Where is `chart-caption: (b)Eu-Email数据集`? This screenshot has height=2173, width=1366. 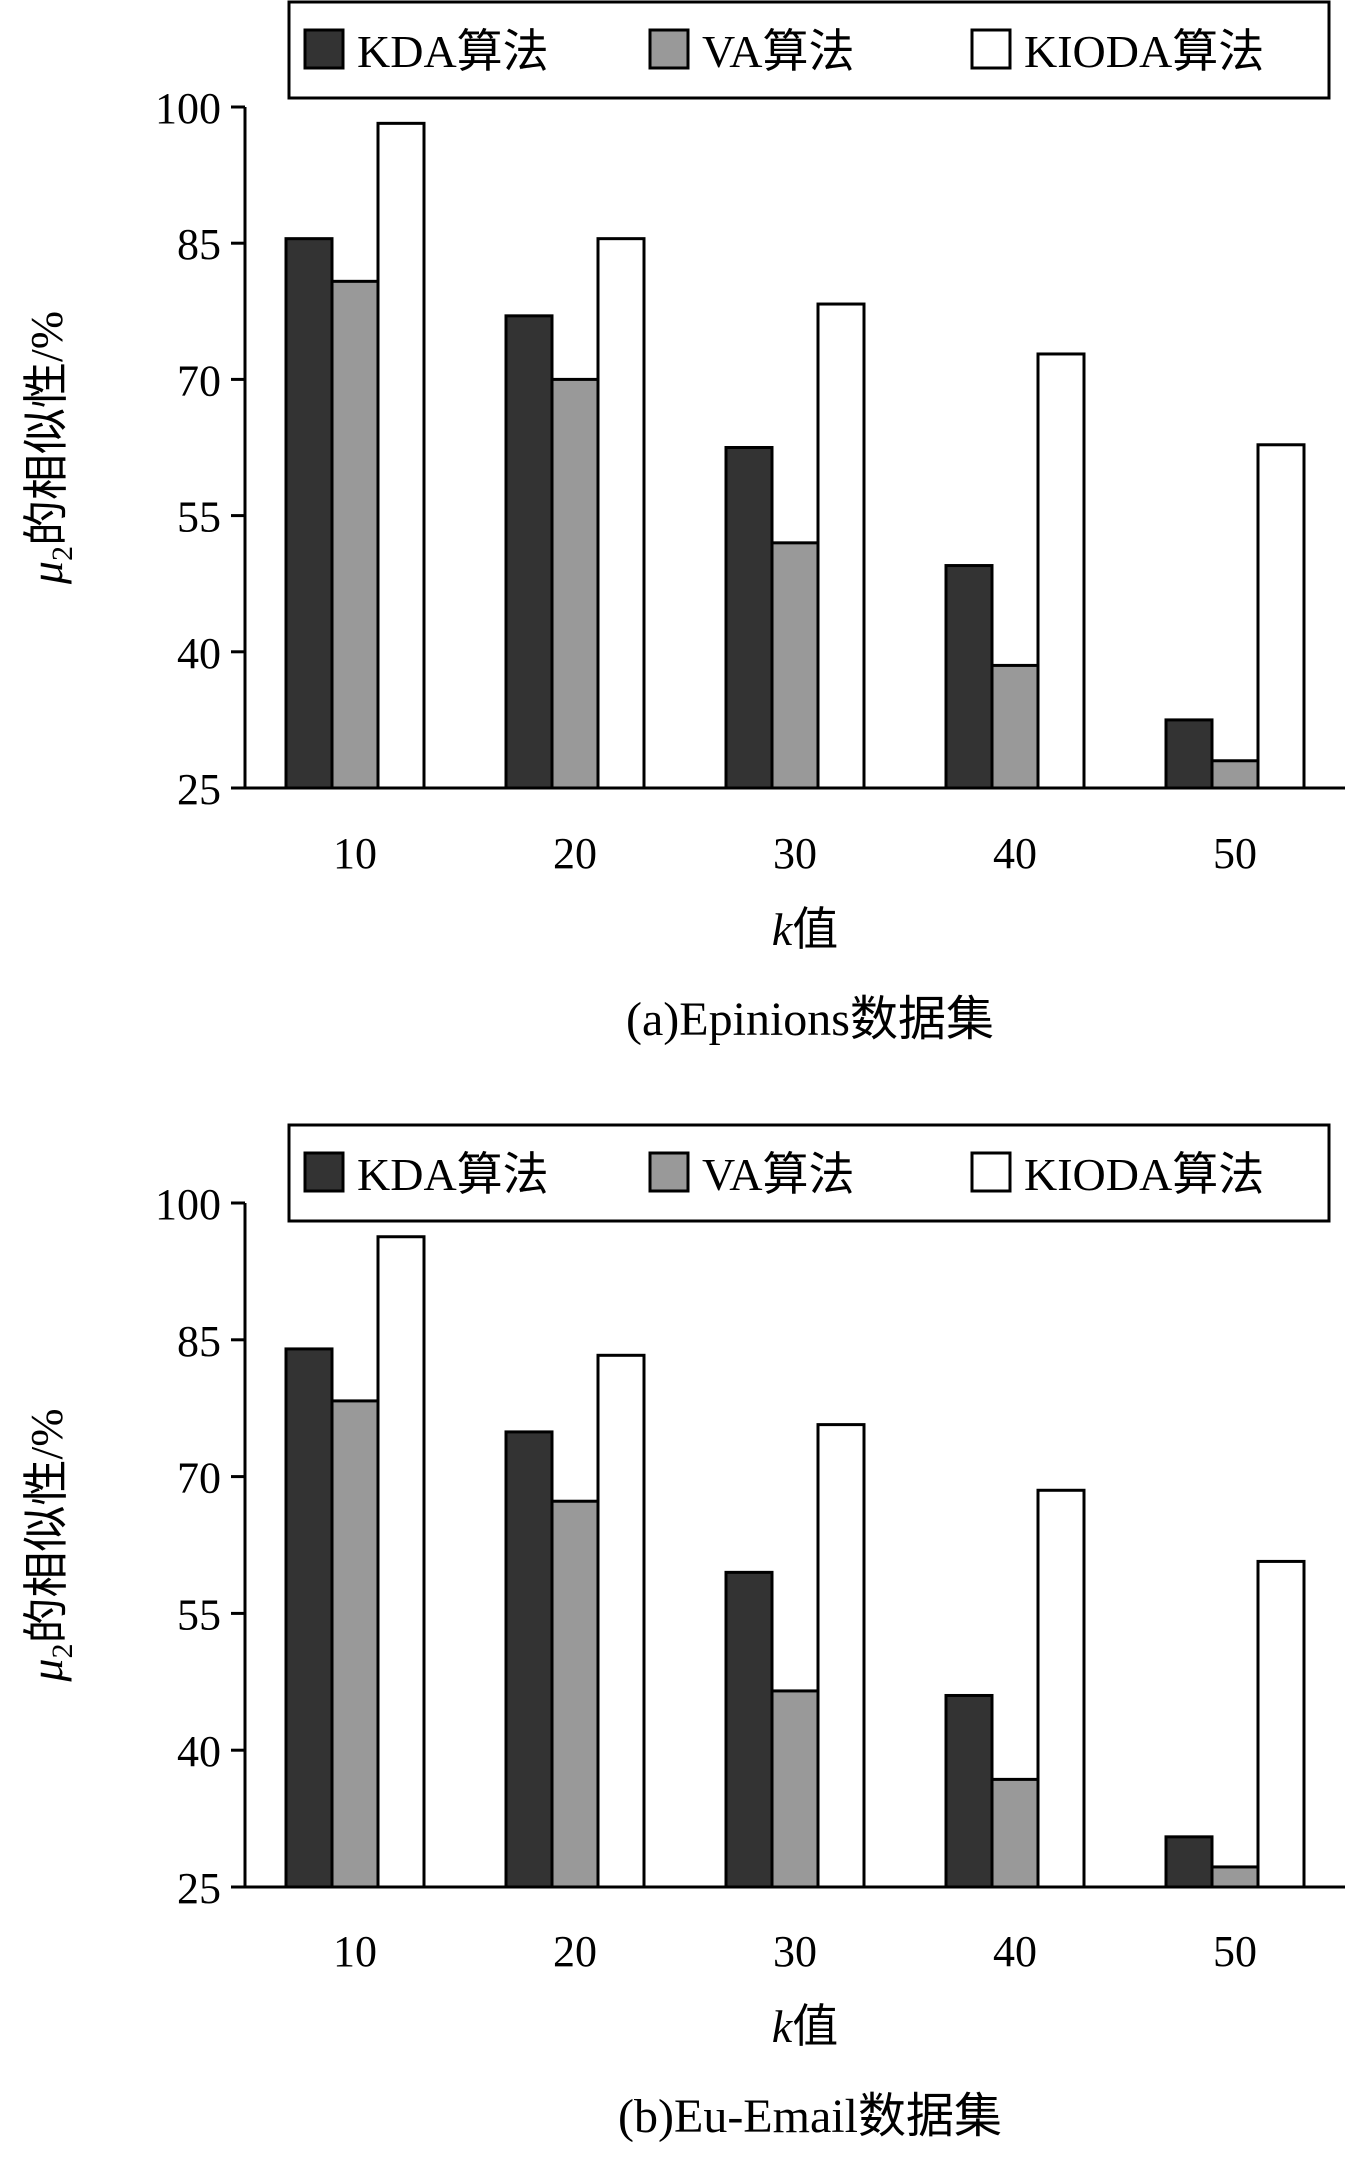
chart-caption: (b)Eu-Email数据集 is located at coordinates (810, 2116).